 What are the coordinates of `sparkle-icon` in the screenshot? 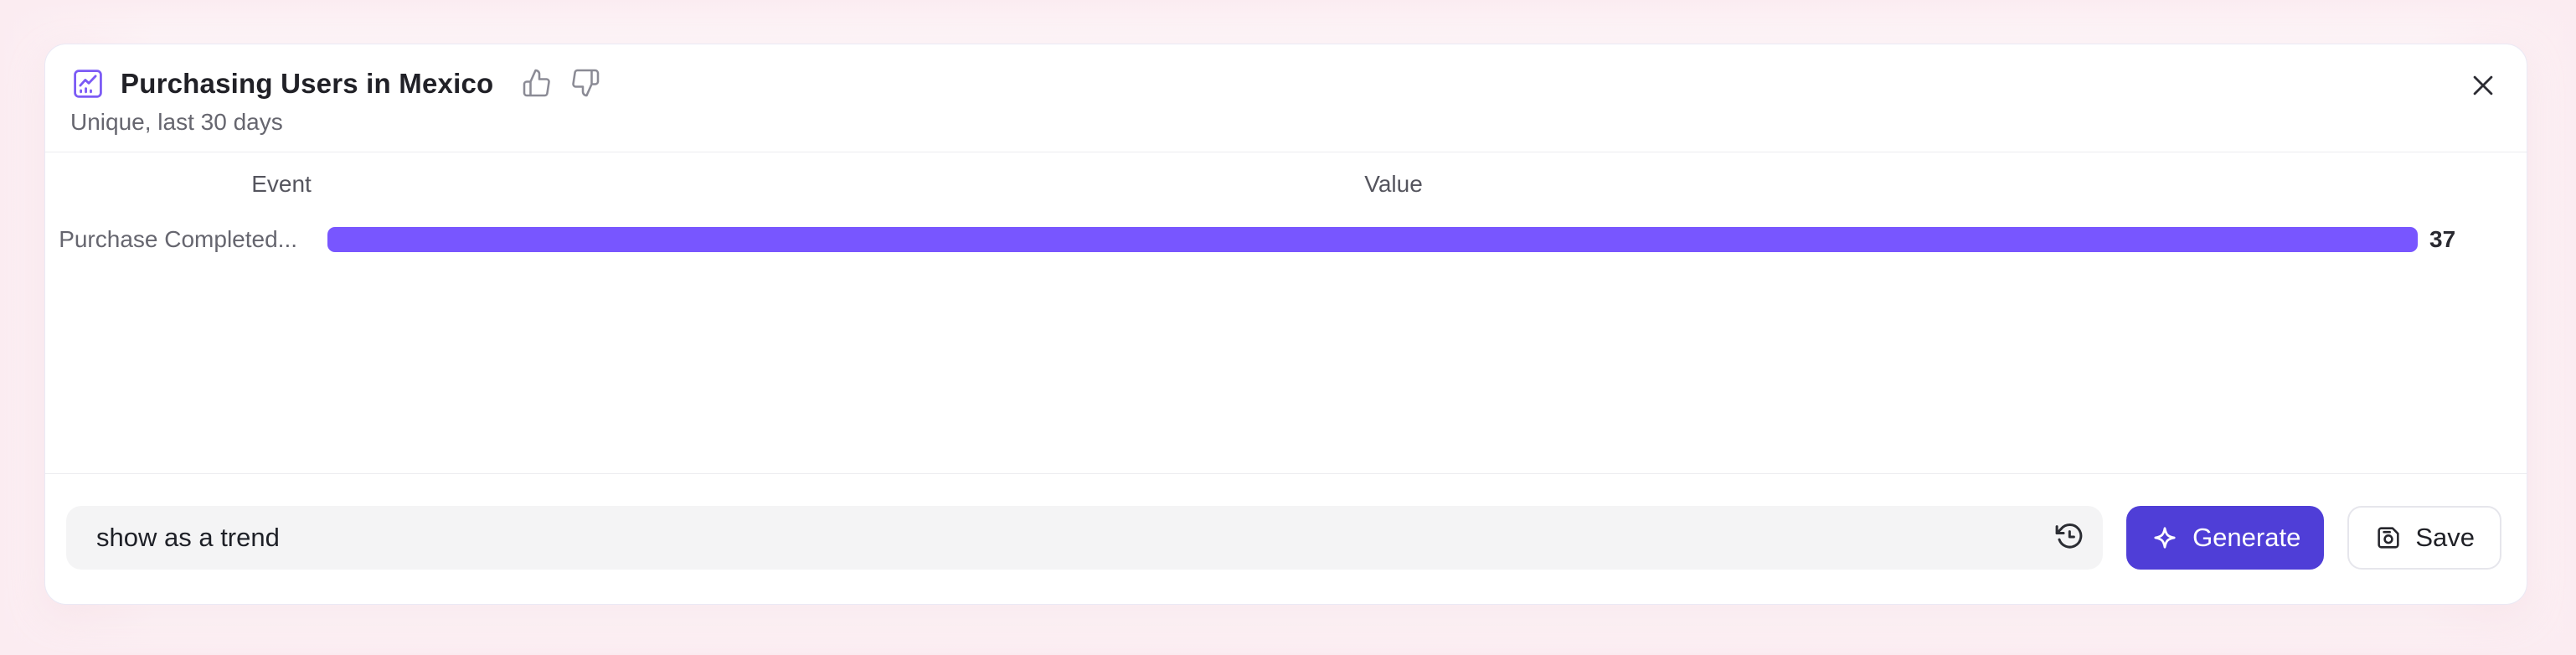 It's located at (2165, 537).